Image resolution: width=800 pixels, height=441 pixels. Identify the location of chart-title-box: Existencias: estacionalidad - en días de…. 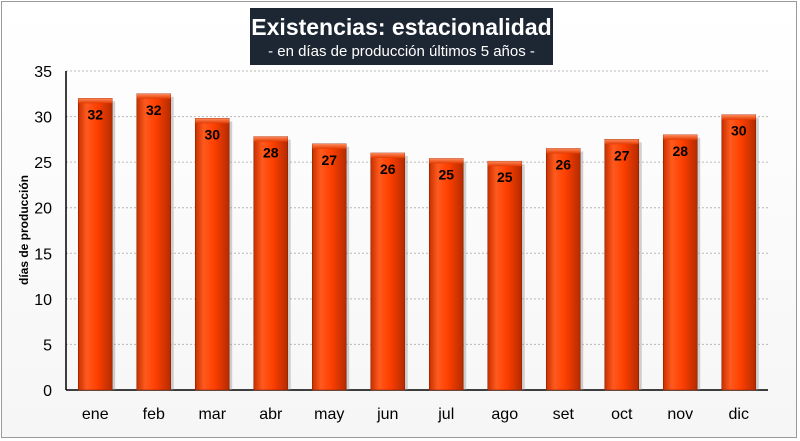
(401, 36).